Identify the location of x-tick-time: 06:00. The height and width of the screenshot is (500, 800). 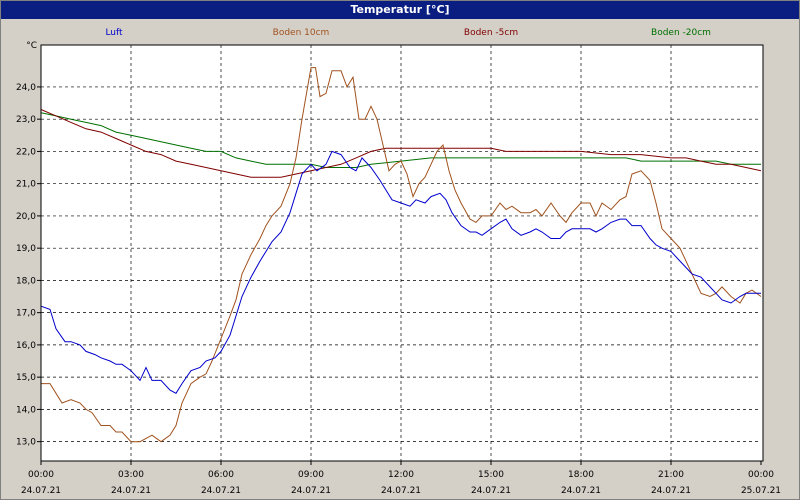
(221, 475).